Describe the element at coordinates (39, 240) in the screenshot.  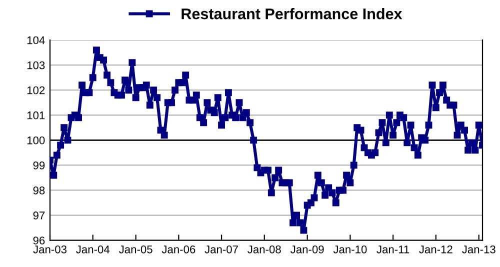
I see `y-tick-label: 96` at that location.